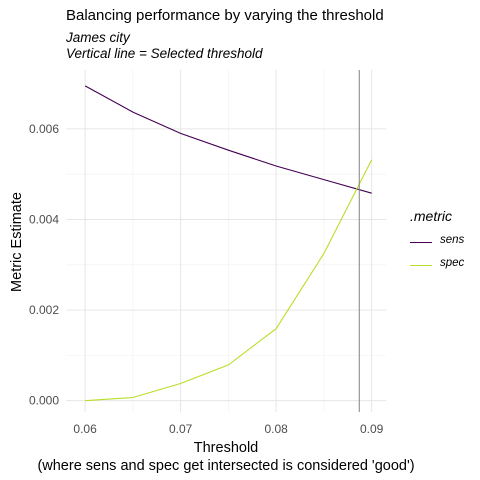 This screenshot has height=480, width=480. Describe the element at coordinates (276, 429) in the screenshot. I see `x-tick-label: 0.08` at that location.